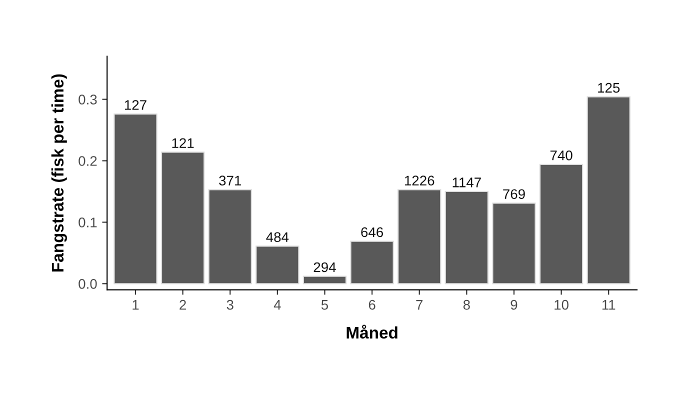 This screenshot has width=700, height=417. I want to click on y-tick-label: 0.3, so click(87, 99).